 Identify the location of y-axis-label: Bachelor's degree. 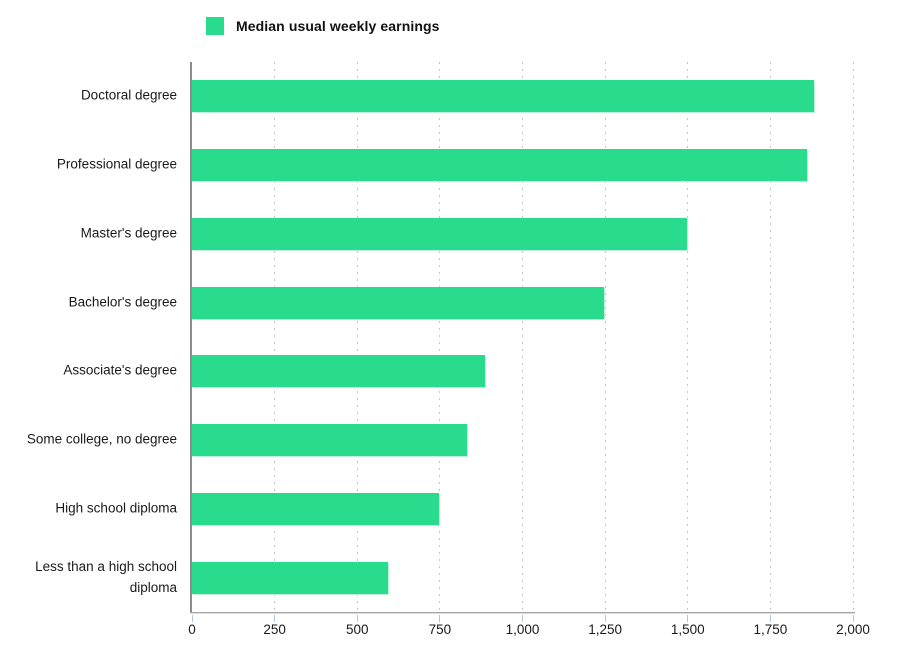
(122, 302).